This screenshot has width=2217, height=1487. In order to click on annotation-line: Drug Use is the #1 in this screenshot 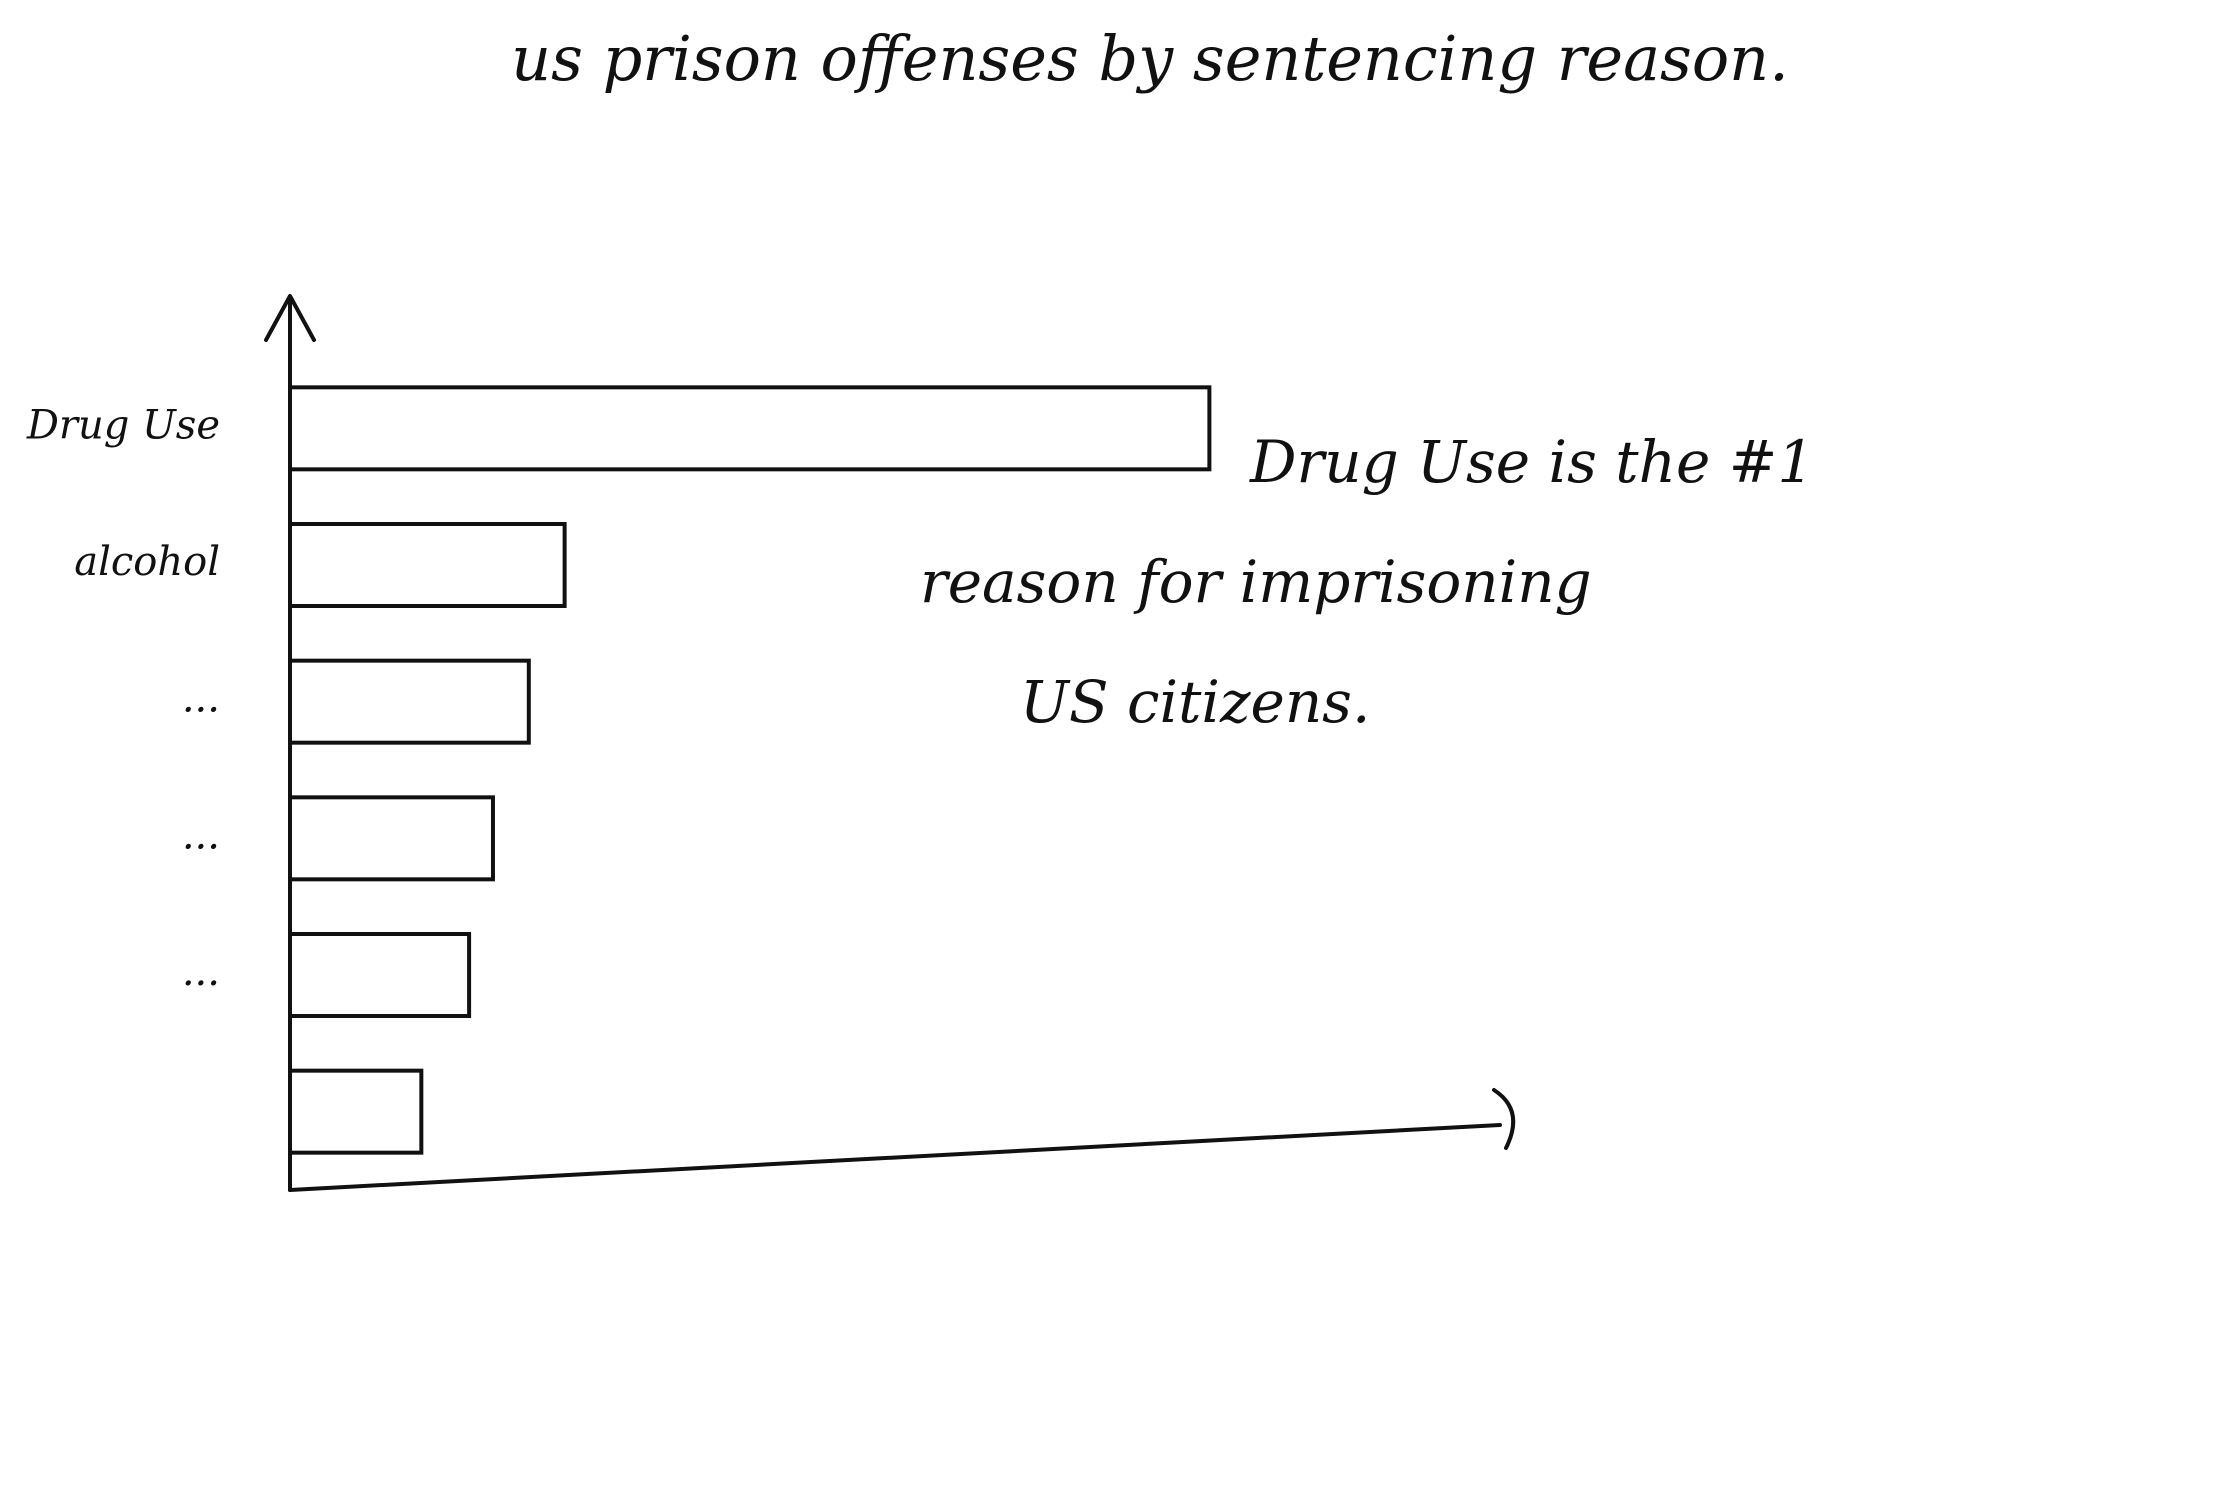, I will do `click(1531, 462)`.